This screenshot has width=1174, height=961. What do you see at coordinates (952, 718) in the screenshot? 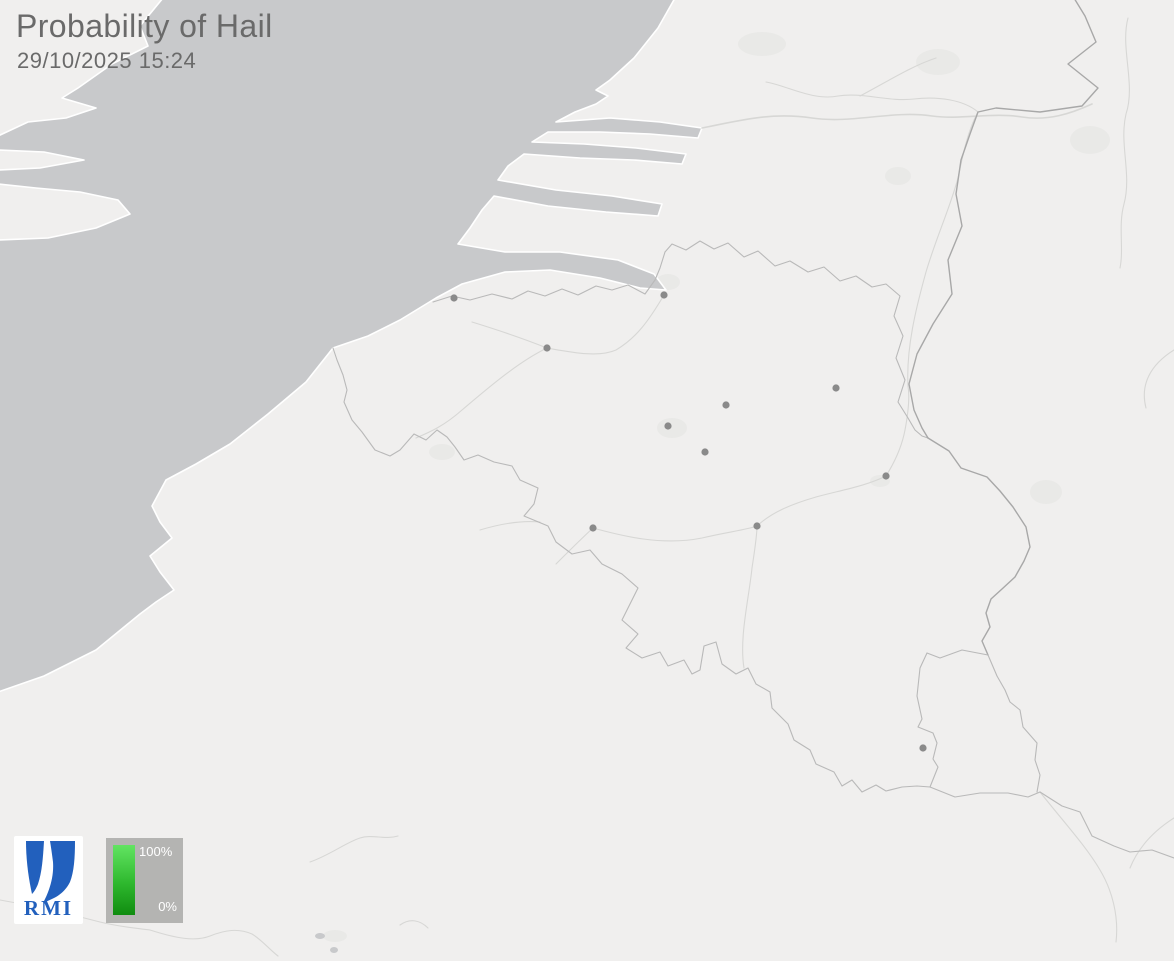
I see `border-be-lu` at bounding box center [952, 718].